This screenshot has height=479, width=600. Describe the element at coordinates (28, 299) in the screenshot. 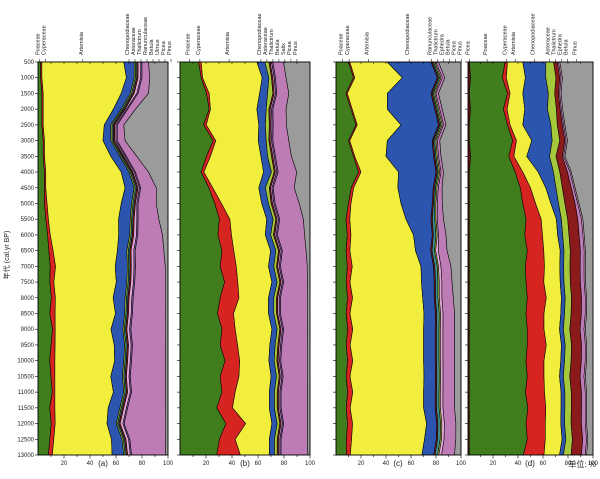

I see `y-tick-label: 8000` at that location.